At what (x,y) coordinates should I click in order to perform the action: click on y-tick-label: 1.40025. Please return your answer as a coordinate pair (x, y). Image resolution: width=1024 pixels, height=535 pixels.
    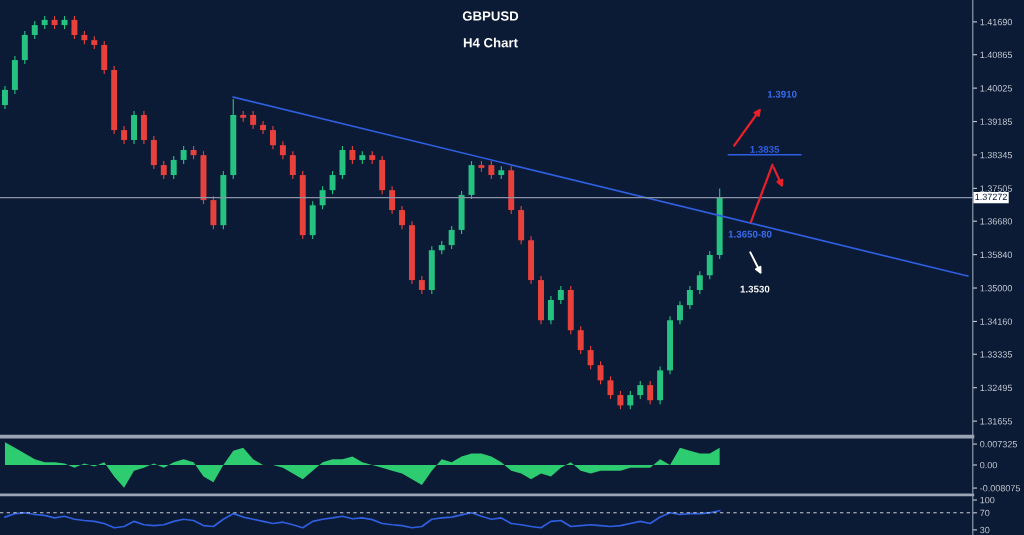
    Looking at the image, I should click on (996, 88).